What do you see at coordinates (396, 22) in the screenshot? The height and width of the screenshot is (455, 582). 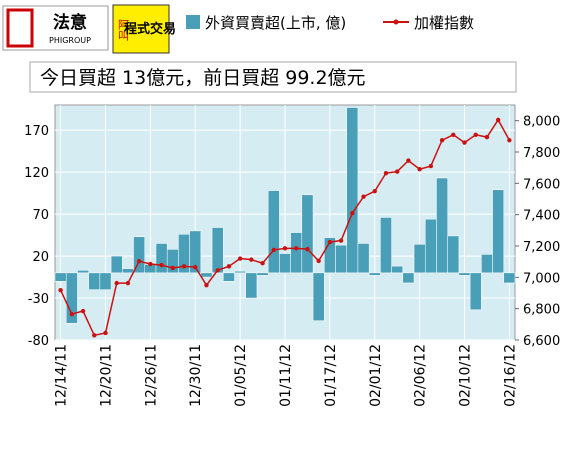 I see `legend-dot` at bounding box center [396, 22].